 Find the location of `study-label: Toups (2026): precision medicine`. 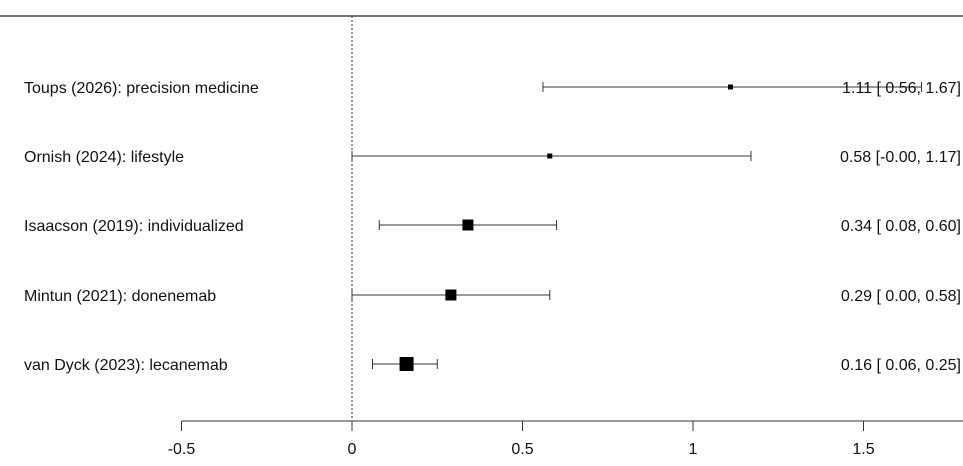

study-label: Toups (2026): precision medicine is located at coordinates (141, 88).